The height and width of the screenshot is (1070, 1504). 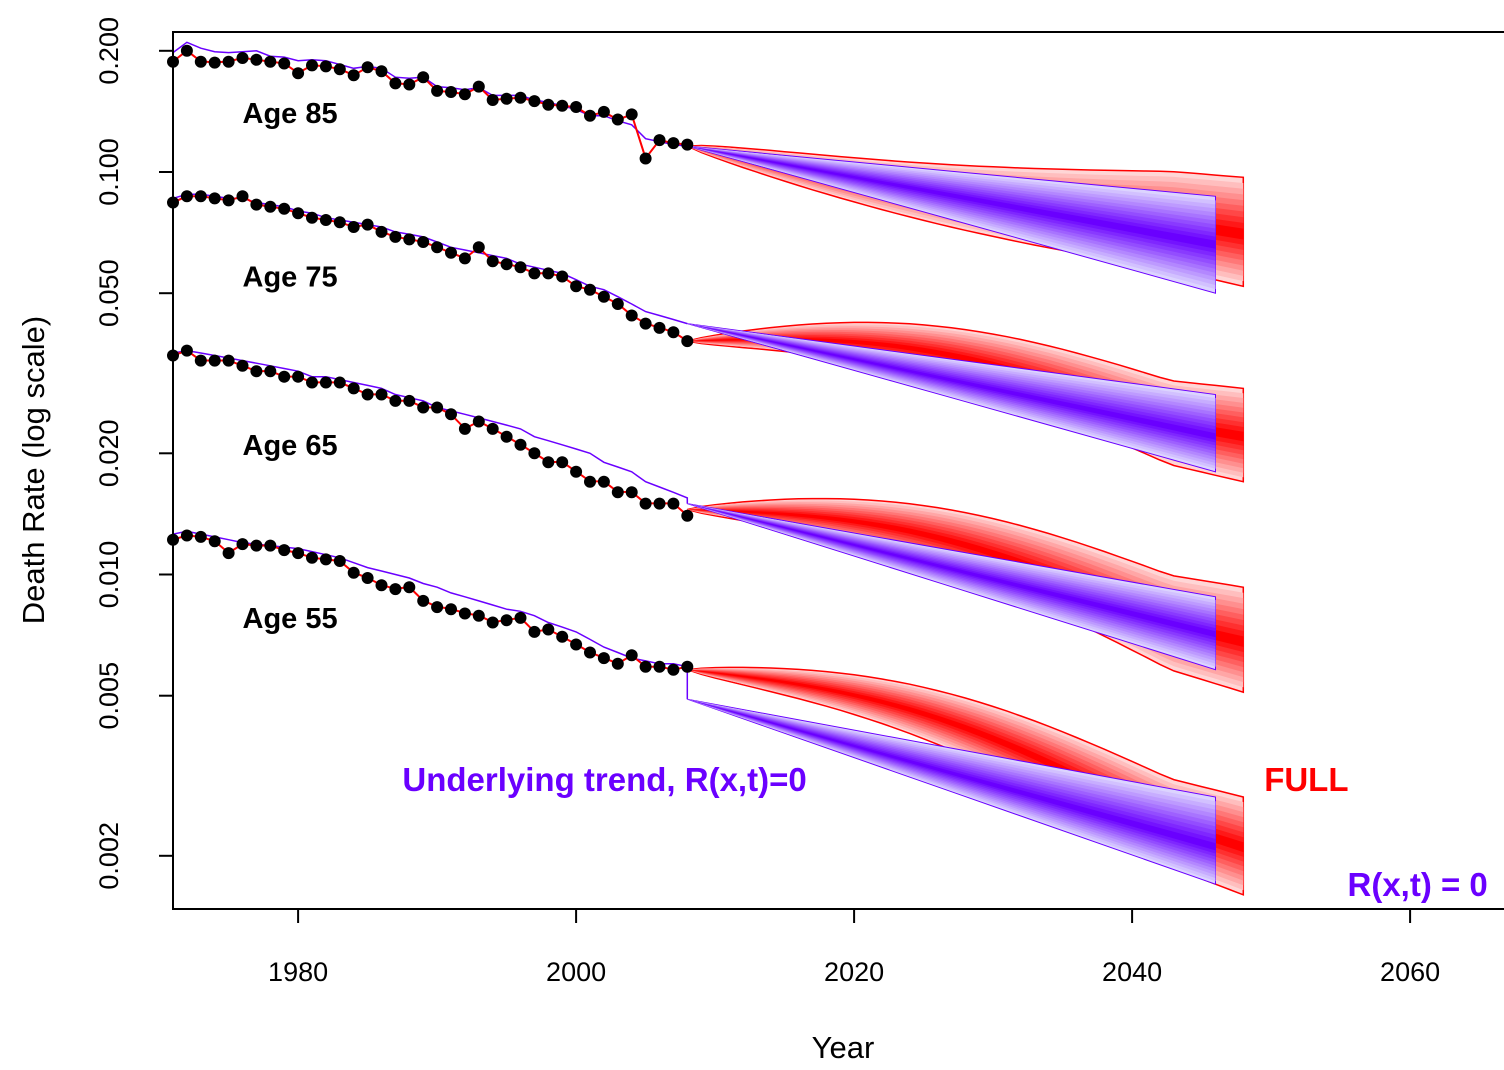 What do you see at coordinates (109, 856) in the screenshot?
I see `y-tick-label: 0.002` at bounding box center [109, 856].